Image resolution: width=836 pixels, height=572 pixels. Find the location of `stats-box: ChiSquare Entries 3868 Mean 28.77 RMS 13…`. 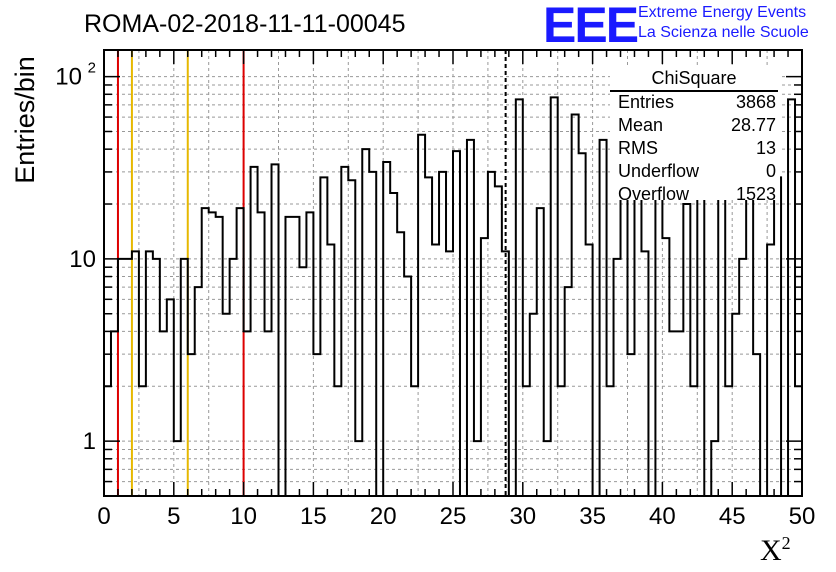

stats-box: ChiSquare Entries 3868 Mean 28.77 RMS 13… is located at coordinates (695, 136).